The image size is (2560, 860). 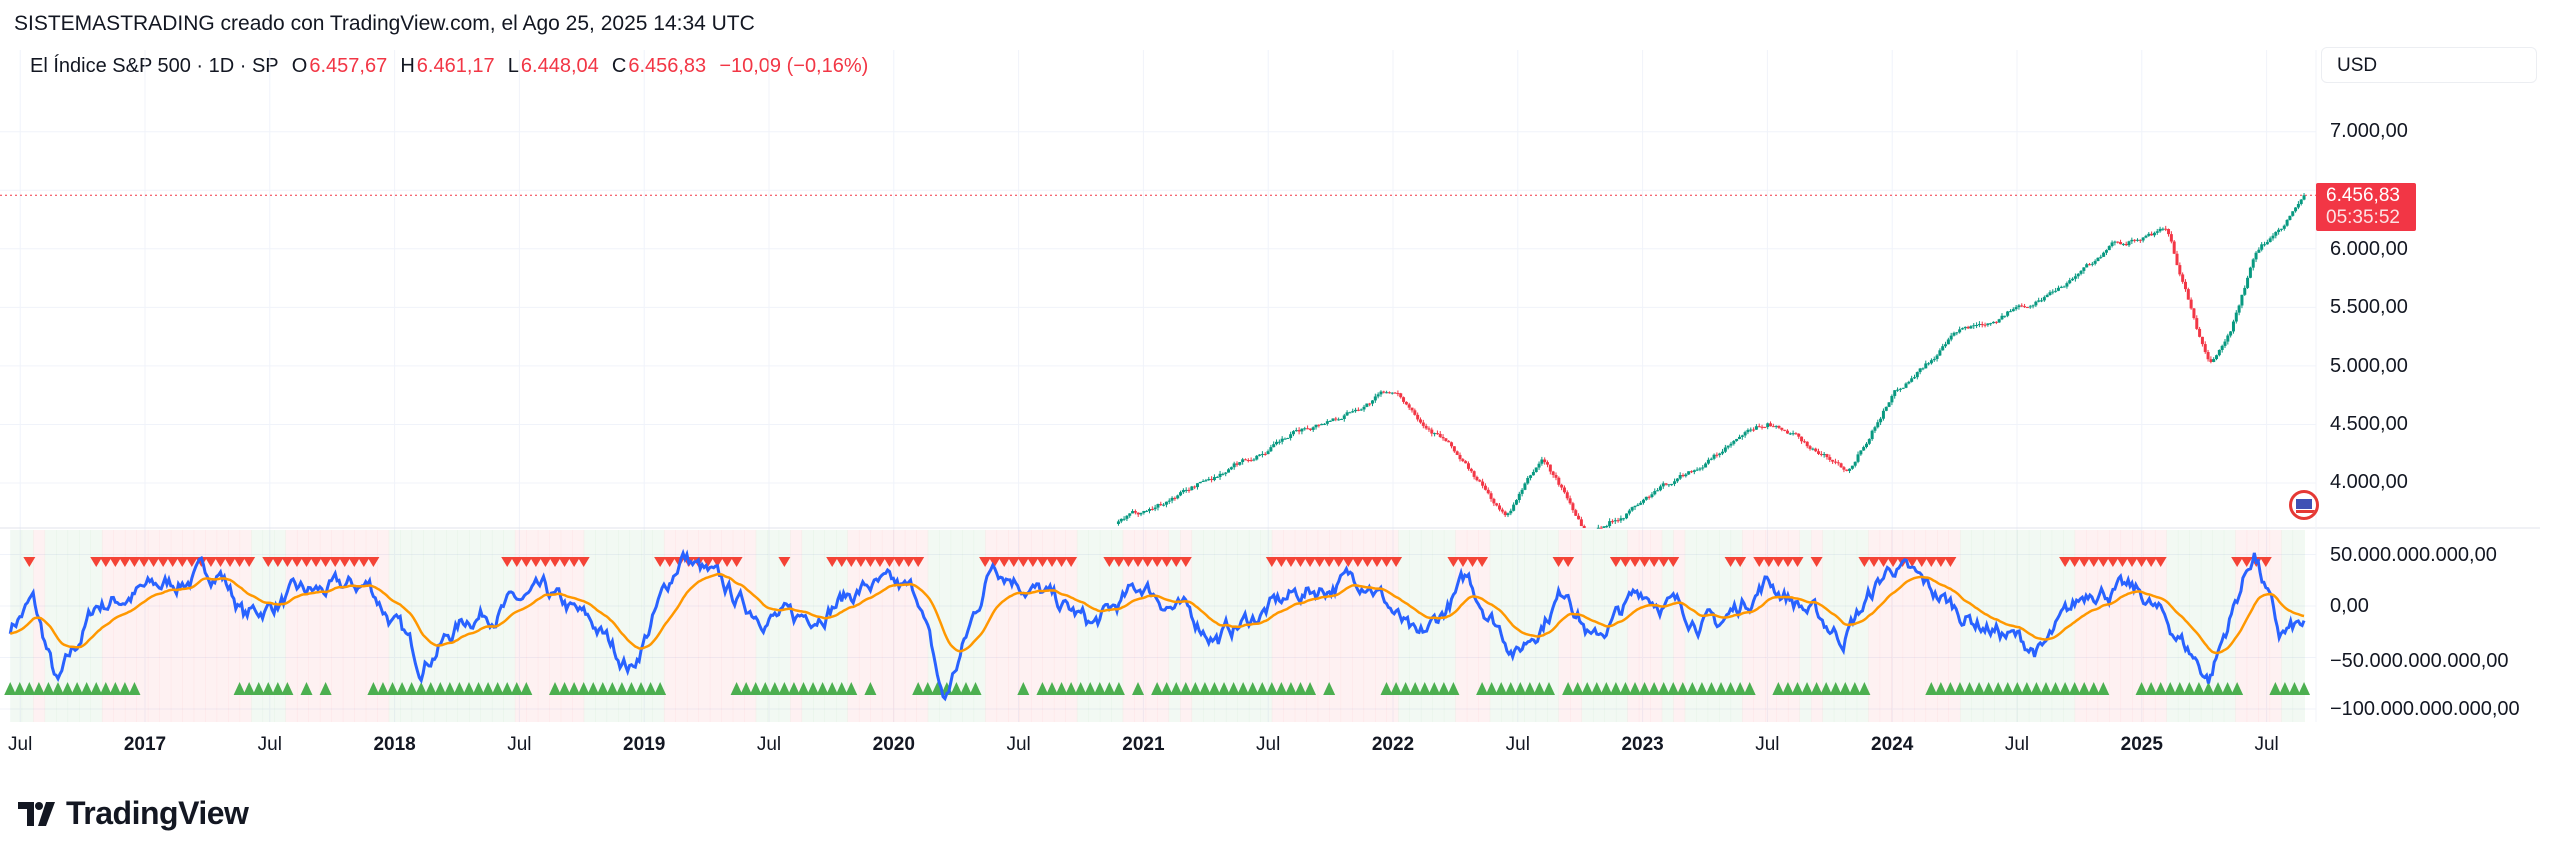 I want to click on time-tick: Jul, so click(x=1018, y=744).